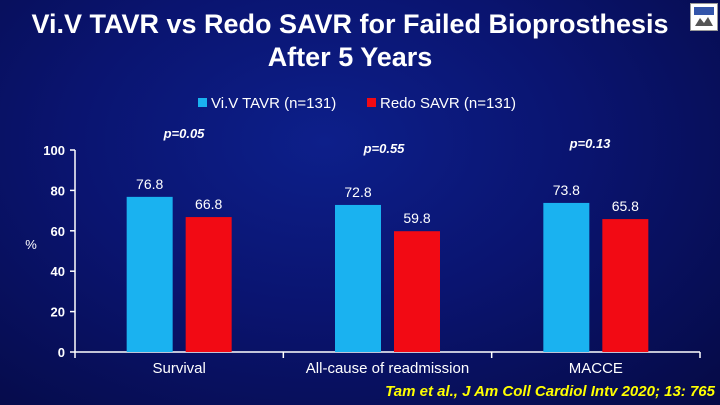 This screenshot has height=405, width=720. What do you see at coordinates (273, 103) in the screenshot?
I see `legend-label: Vi.V TAVR (n=131)` at bounding box center [273, 103].